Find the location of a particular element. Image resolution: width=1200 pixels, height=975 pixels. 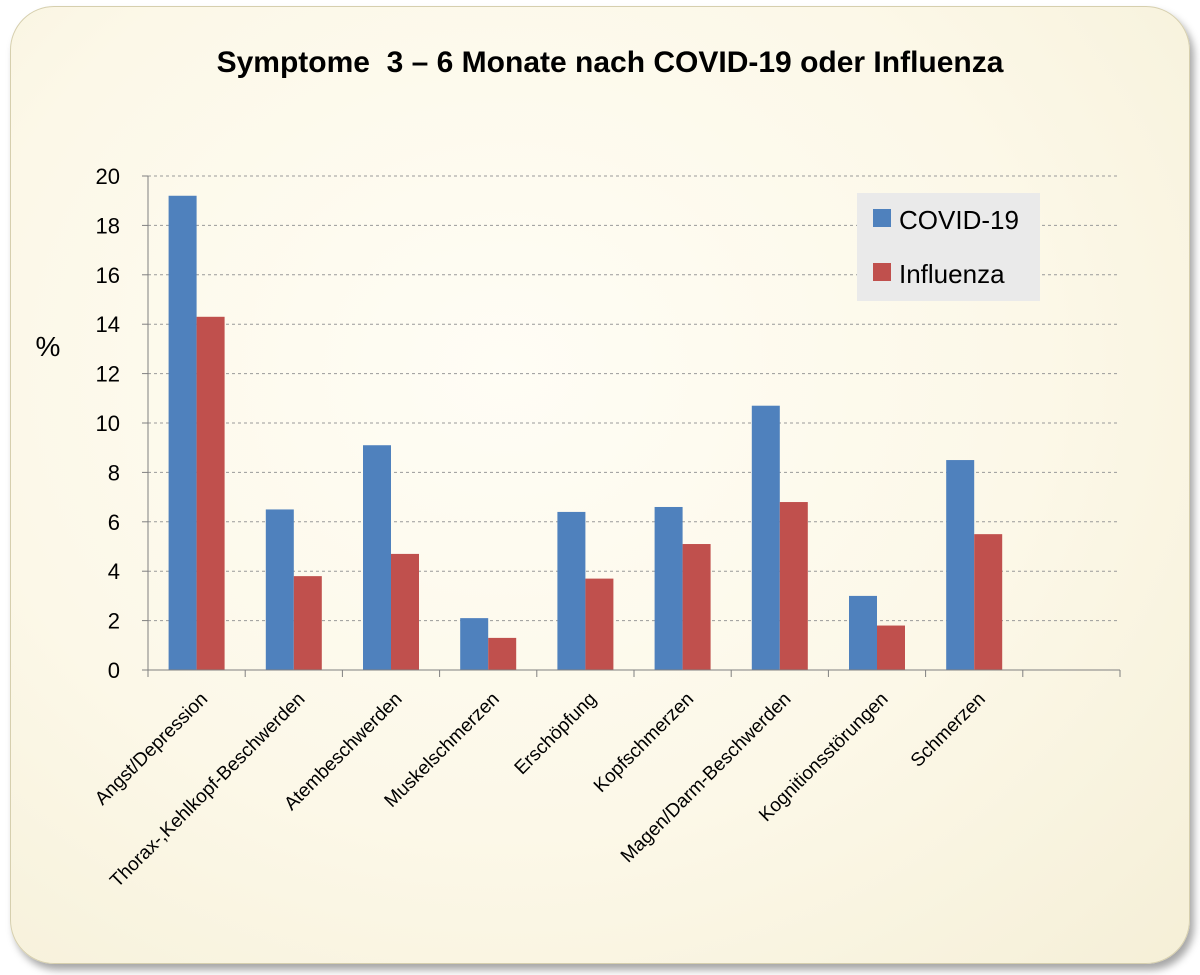

y-tick-label: 10 is located at coordinates (108, 423).